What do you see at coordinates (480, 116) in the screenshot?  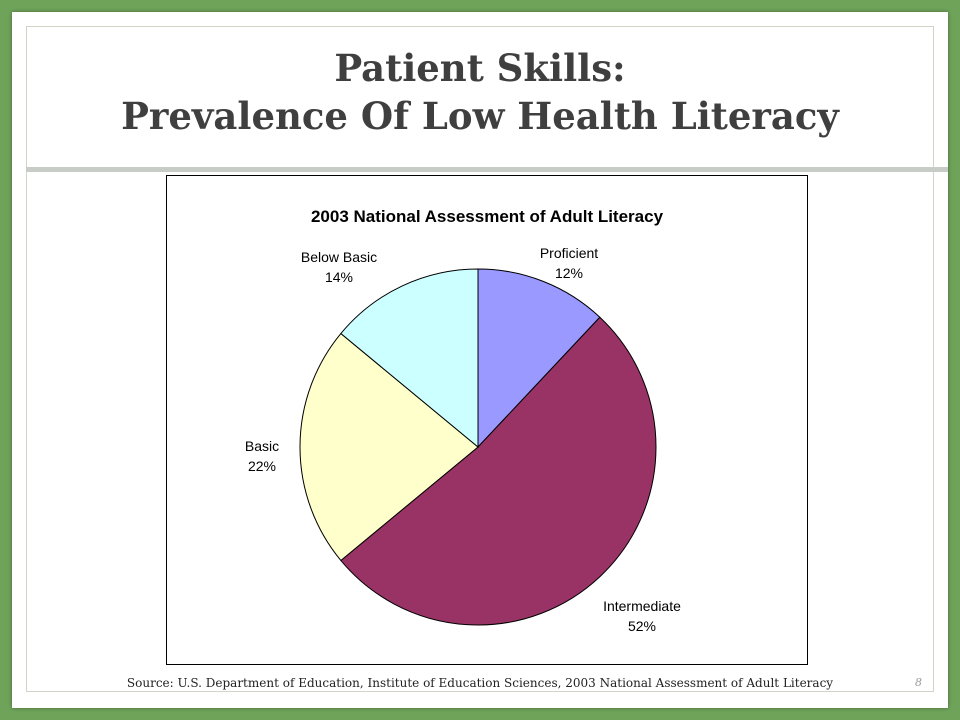 I see `slide-title-line2: Prevalence Of Low Health Literacy` at bounding box center [480, 116].